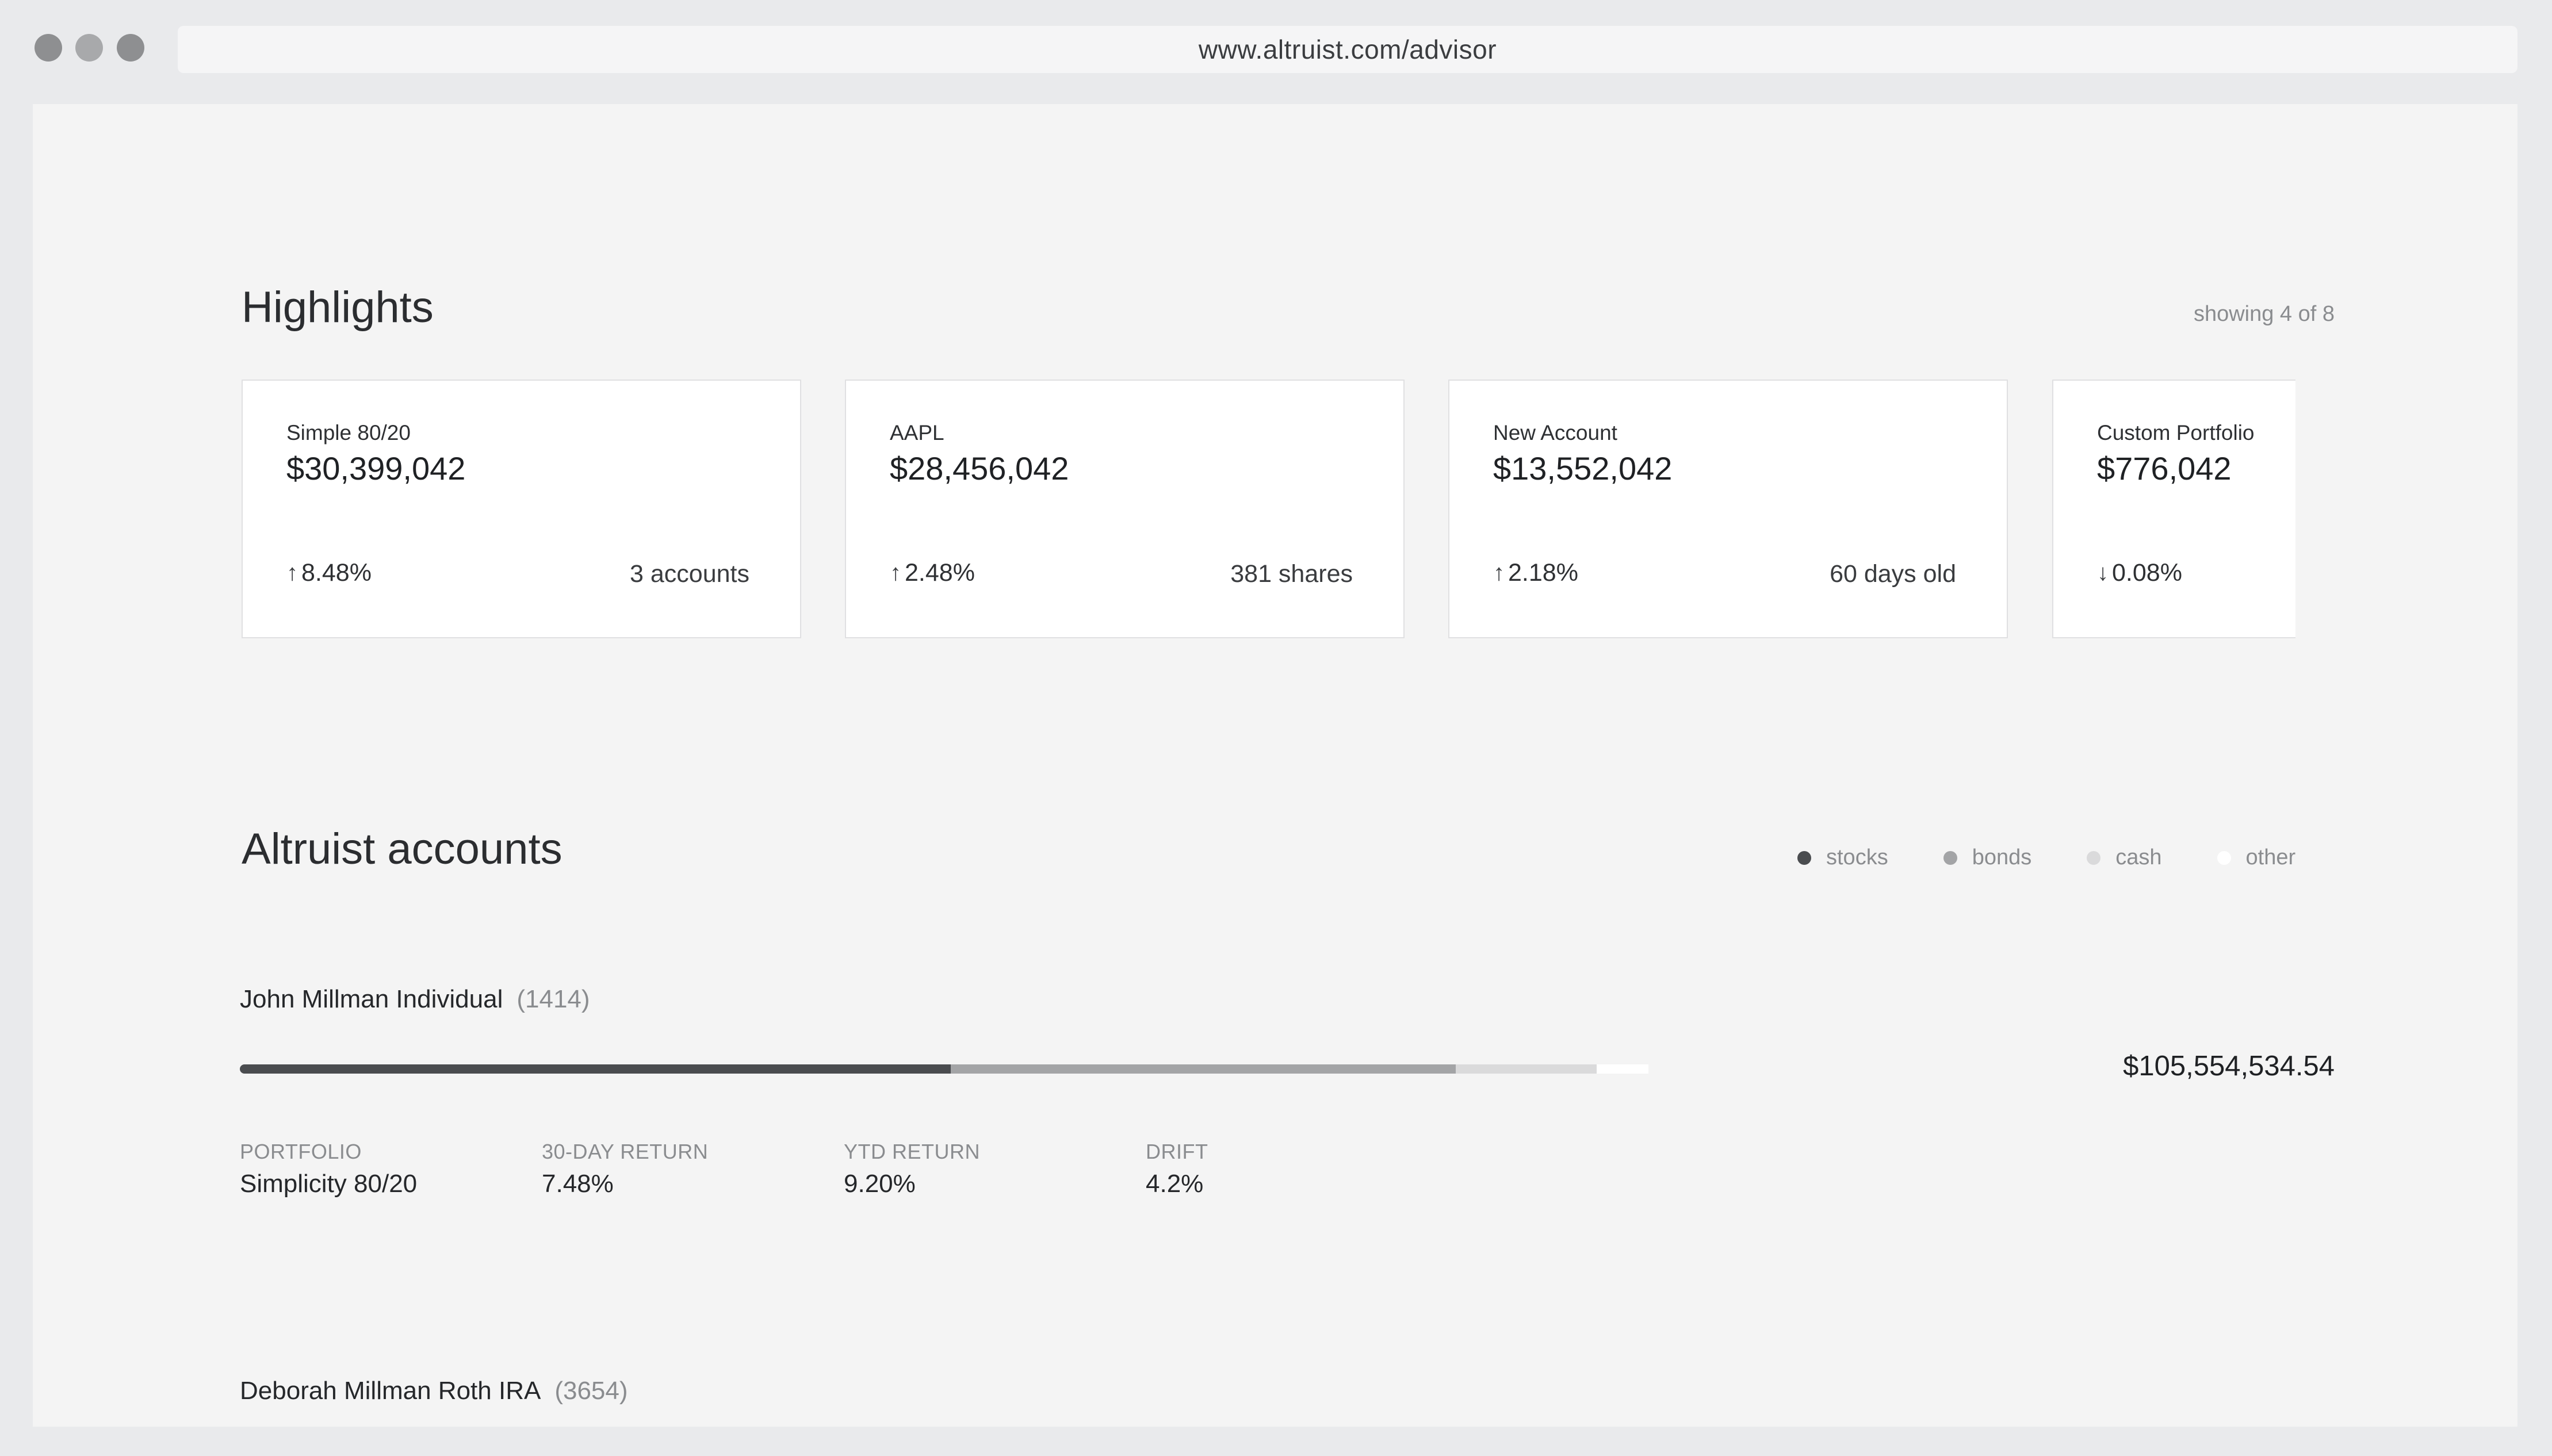 This screenshot has width=2552, height=1456. What do you see at coordinates (1291, 574) in the screenshot?
I see `highlight-card-meta: 381 shares` at bounding box center [1291, 574].